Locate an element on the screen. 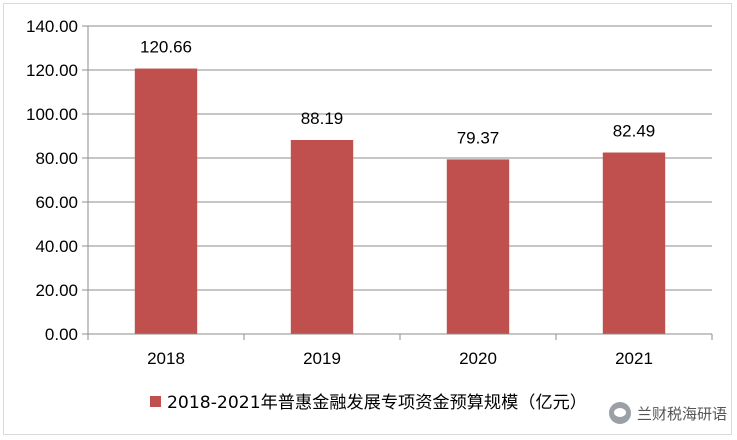 The width and height of the screenshot is (737, 440). wechat-icon is located at coordinates (619, 413).